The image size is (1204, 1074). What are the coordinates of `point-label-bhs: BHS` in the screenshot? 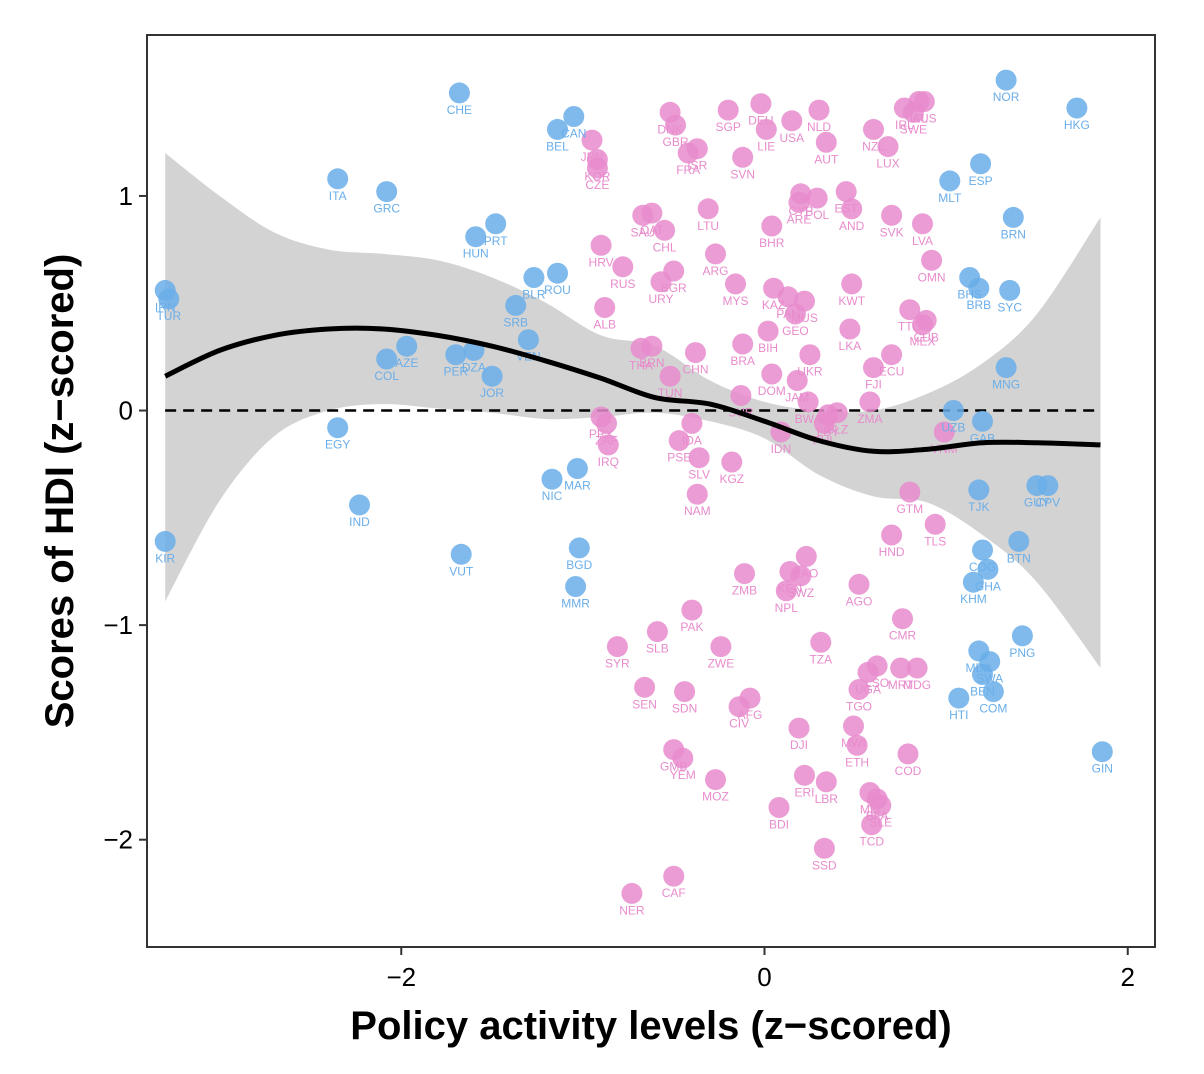 It's located at (969, 295).